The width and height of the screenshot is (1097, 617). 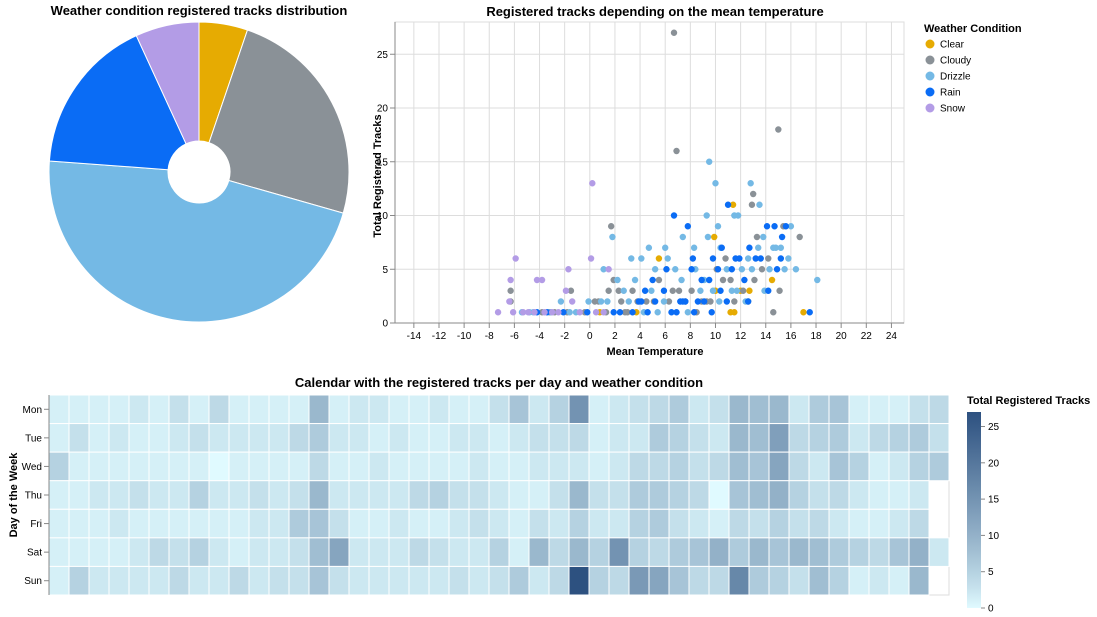 What do you see at coordinates (385, 324) in the screenshot?
I see `y-tick-label: 0` at bounding box center [385, 324].